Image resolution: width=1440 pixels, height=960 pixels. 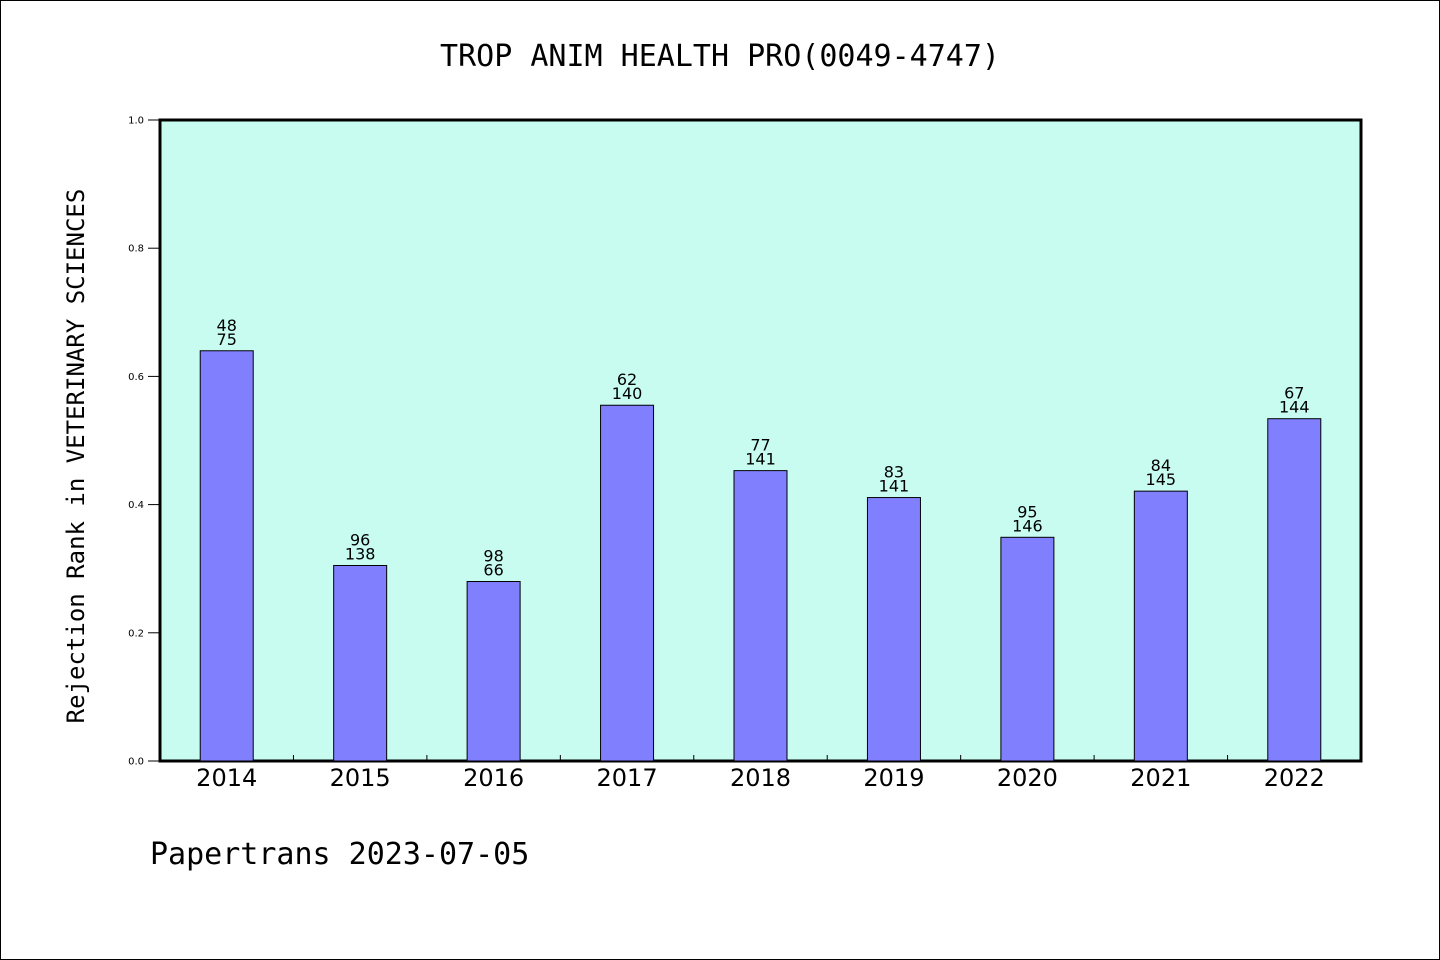 I want to click on y-axis-ticks: 0.0 0.2 0.4 0.6 0.8 1.0, so click(x=144, y=442).